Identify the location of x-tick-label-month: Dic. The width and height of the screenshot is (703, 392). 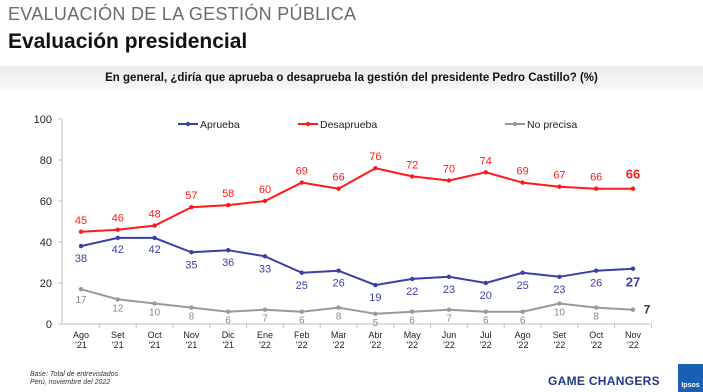
(228, 335).